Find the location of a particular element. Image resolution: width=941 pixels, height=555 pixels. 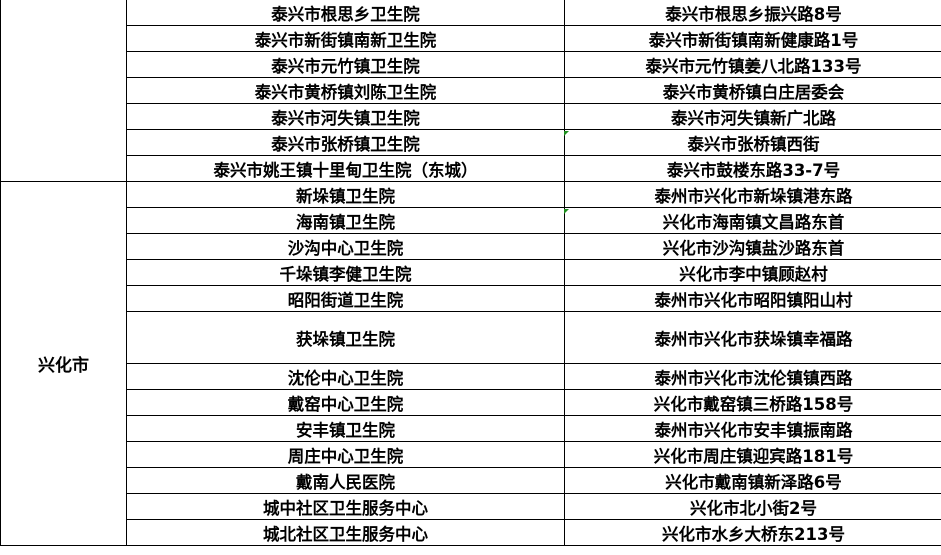

hospital-name-cell: 泰兴市新街镇南新卫生院 is located at coordinates (345, 38).